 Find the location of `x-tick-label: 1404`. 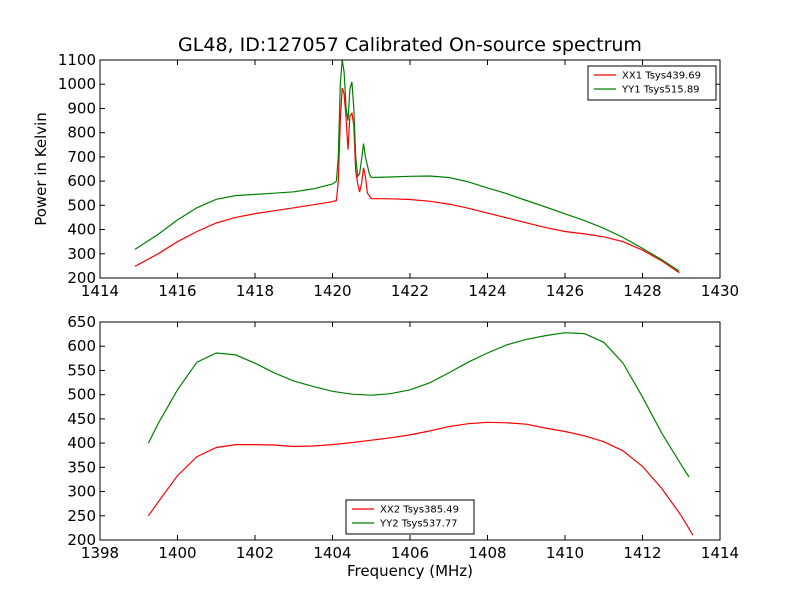

x-tick-label: 1404 is located at coordinates (332, 553).